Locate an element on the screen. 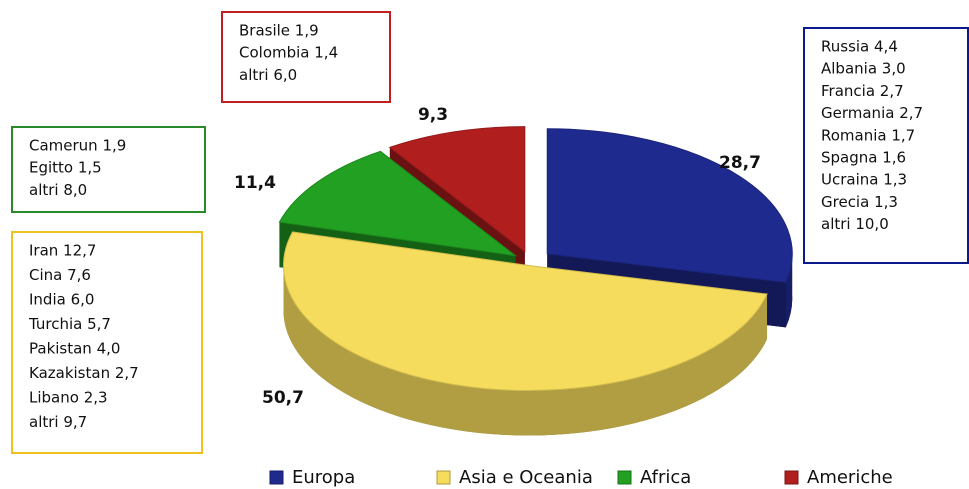 The width and height of the screenshot is (969, 489). annotation-line: Kazakistan 2,7 is located at coordinates (84, 373).